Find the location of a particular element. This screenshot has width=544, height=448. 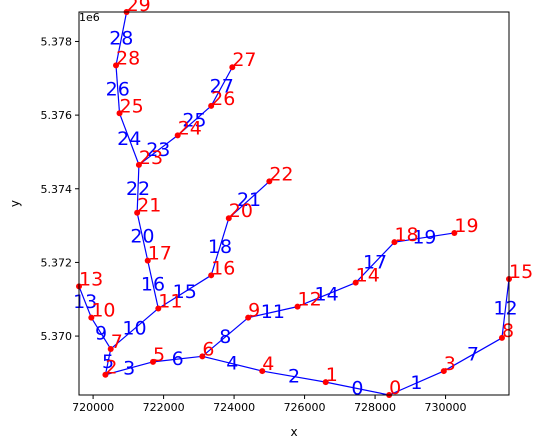

x-tick-label: 730000 is located at coordinates (446, 407).